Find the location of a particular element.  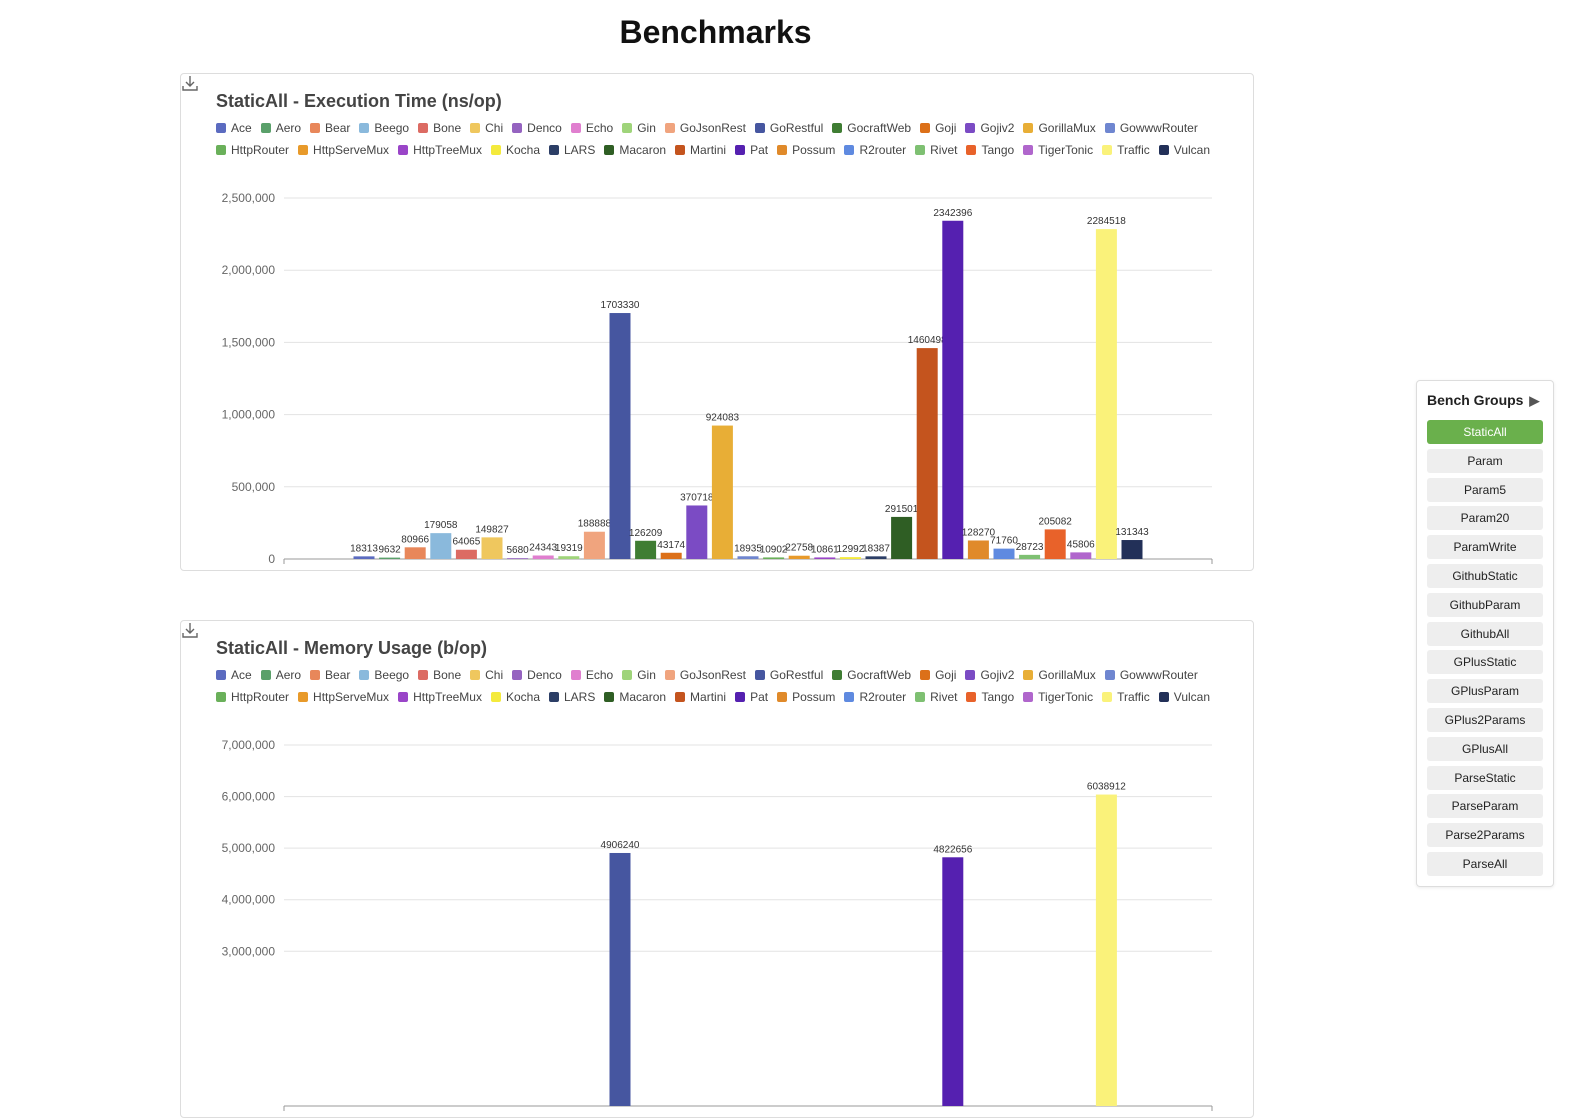

group-button: GithubStatic is located at coordinates (1485, 576).